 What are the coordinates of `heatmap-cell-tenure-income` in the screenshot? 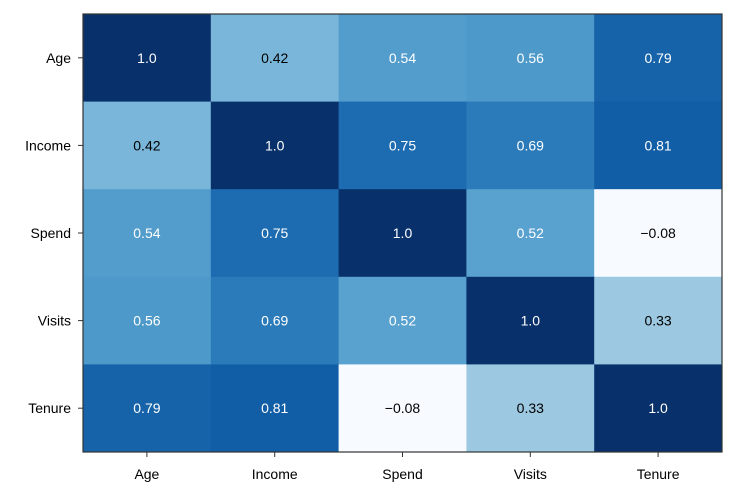 It's located at (275, 408).